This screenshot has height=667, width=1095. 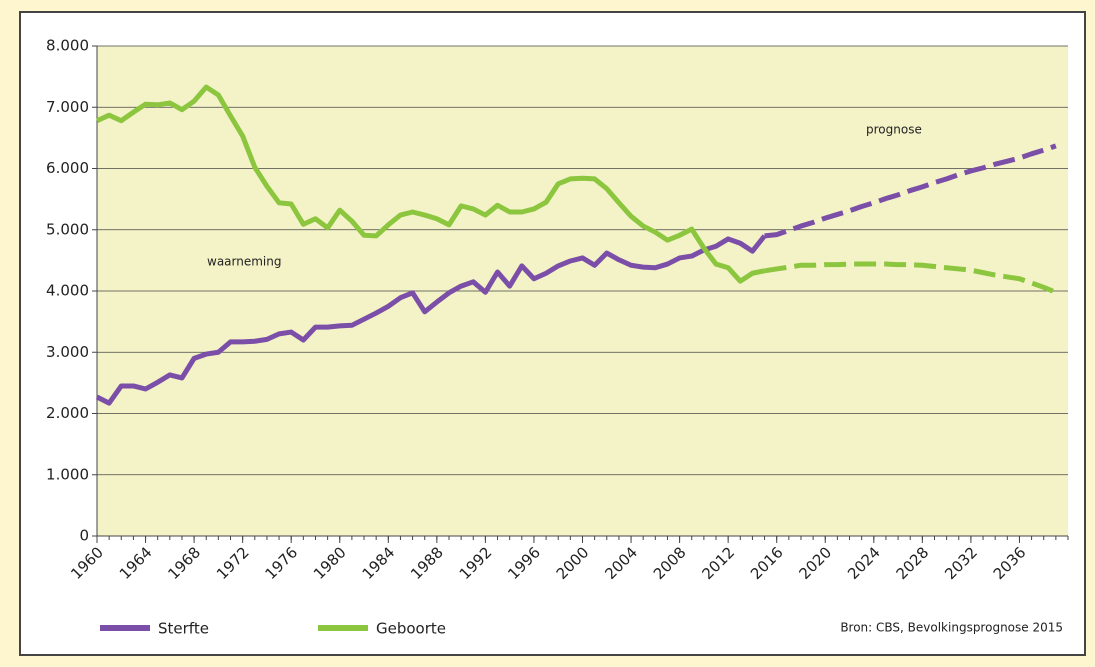 What do you see at coordinates (67, 107) in the screenshot?
I see `y-tick-label: 7.000` at bounding box center [67, 107].